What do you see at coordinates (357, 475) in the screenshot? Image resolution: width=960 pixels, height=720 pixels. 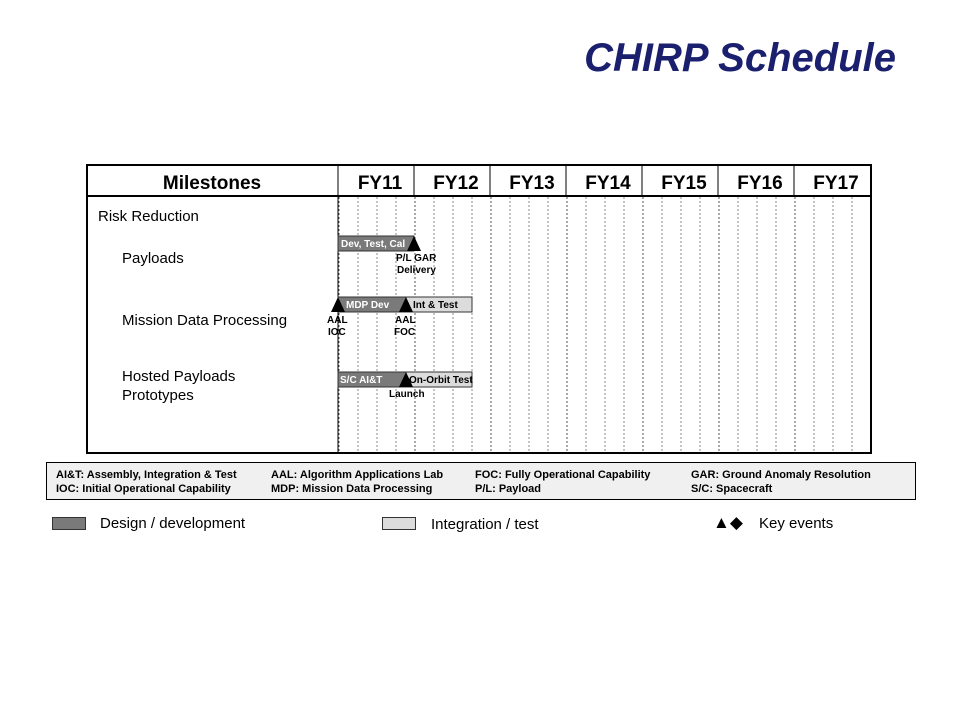 I see `glossary-aal: AAL: Algorithm Applications Lab` at bounding box center [357, 475].